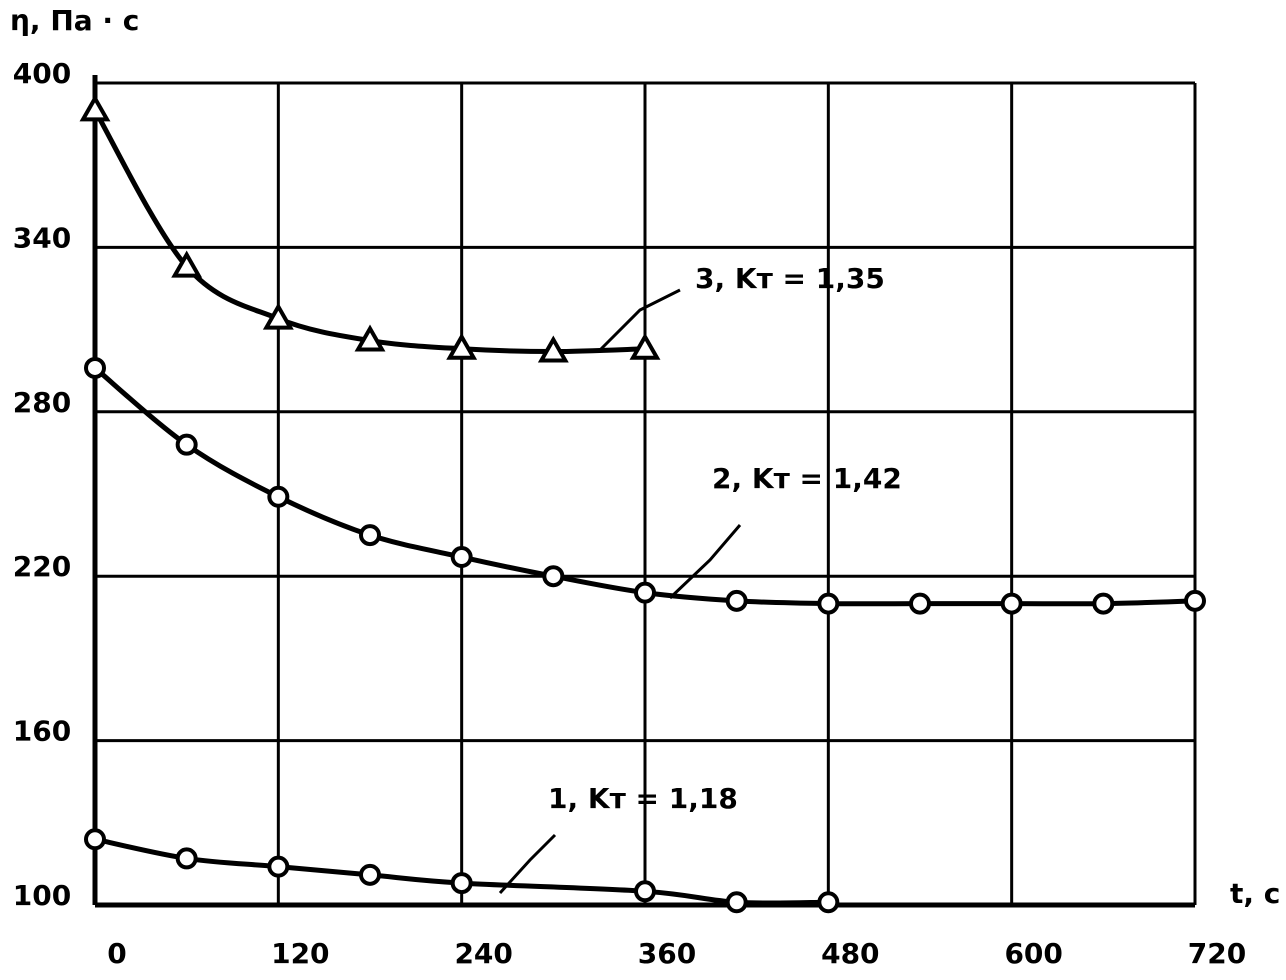 This screenshot has height=980, width=1286. What do you see at coordinates (1033, 953) in the screenshot?
I see `x-tick-label: 600` at bounding box center [1033, 953].